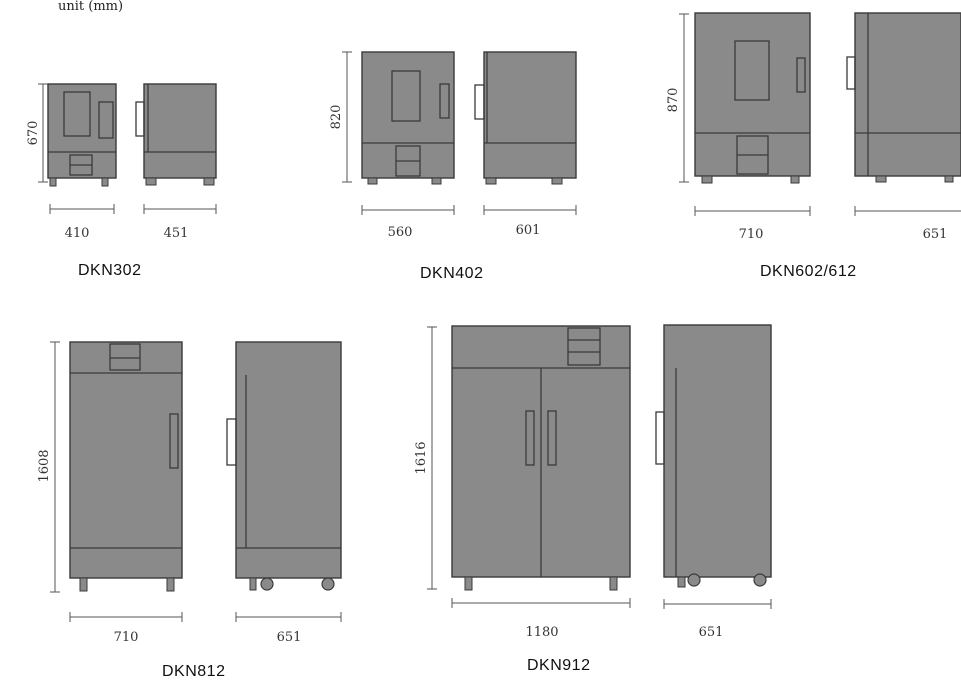  What do you see at coordinates (525, 118) in the screenshot?
I see `dkn402-side-view` at bounding box center [525, 118].